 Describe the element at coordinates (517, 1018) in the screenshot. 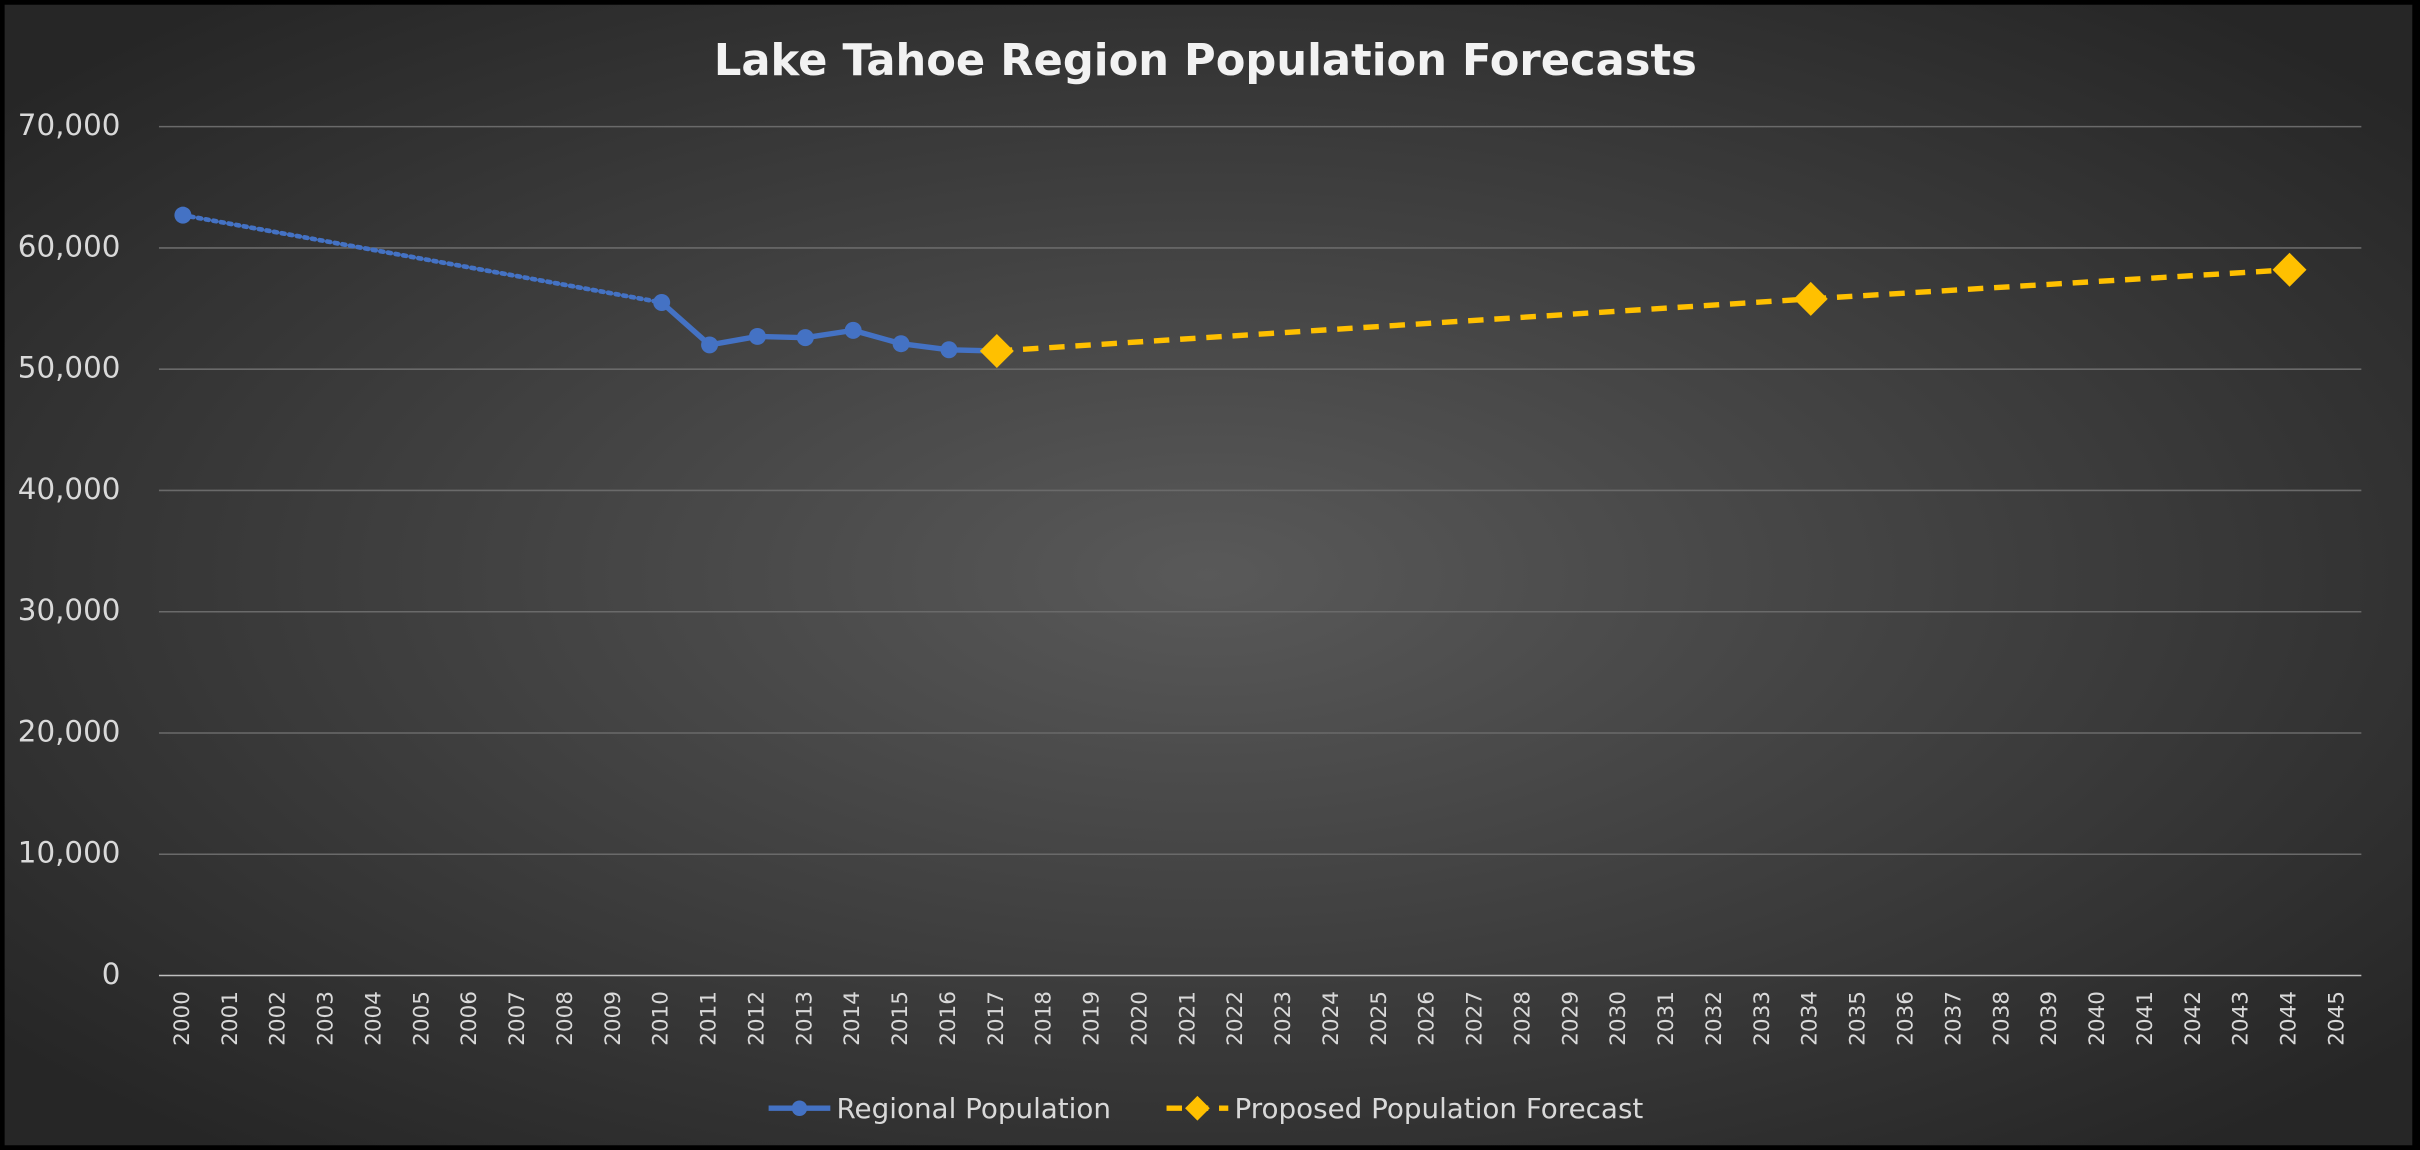

I see `x-tick-label: 2007` at that location.